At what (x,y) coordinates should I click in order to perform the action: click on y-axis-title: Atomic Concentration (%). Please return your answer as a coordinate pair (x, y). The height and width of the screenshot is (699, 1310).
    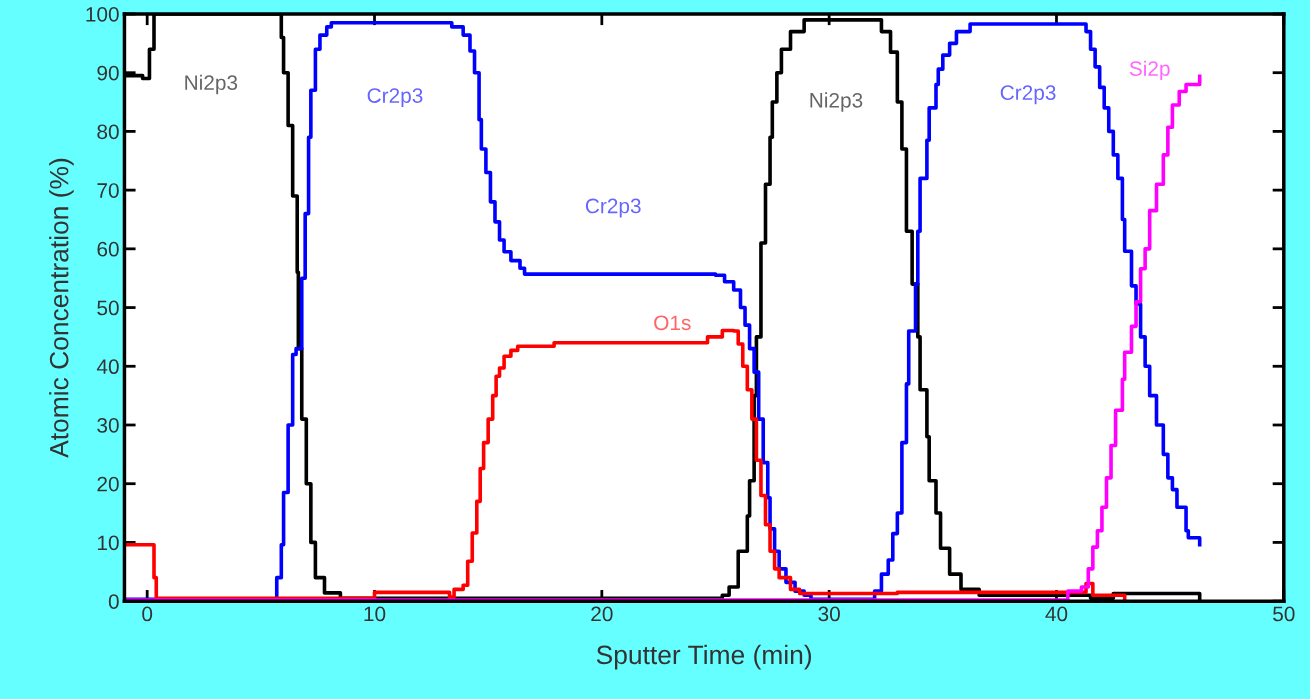
    Looking at the image, I should click on (61, 308).